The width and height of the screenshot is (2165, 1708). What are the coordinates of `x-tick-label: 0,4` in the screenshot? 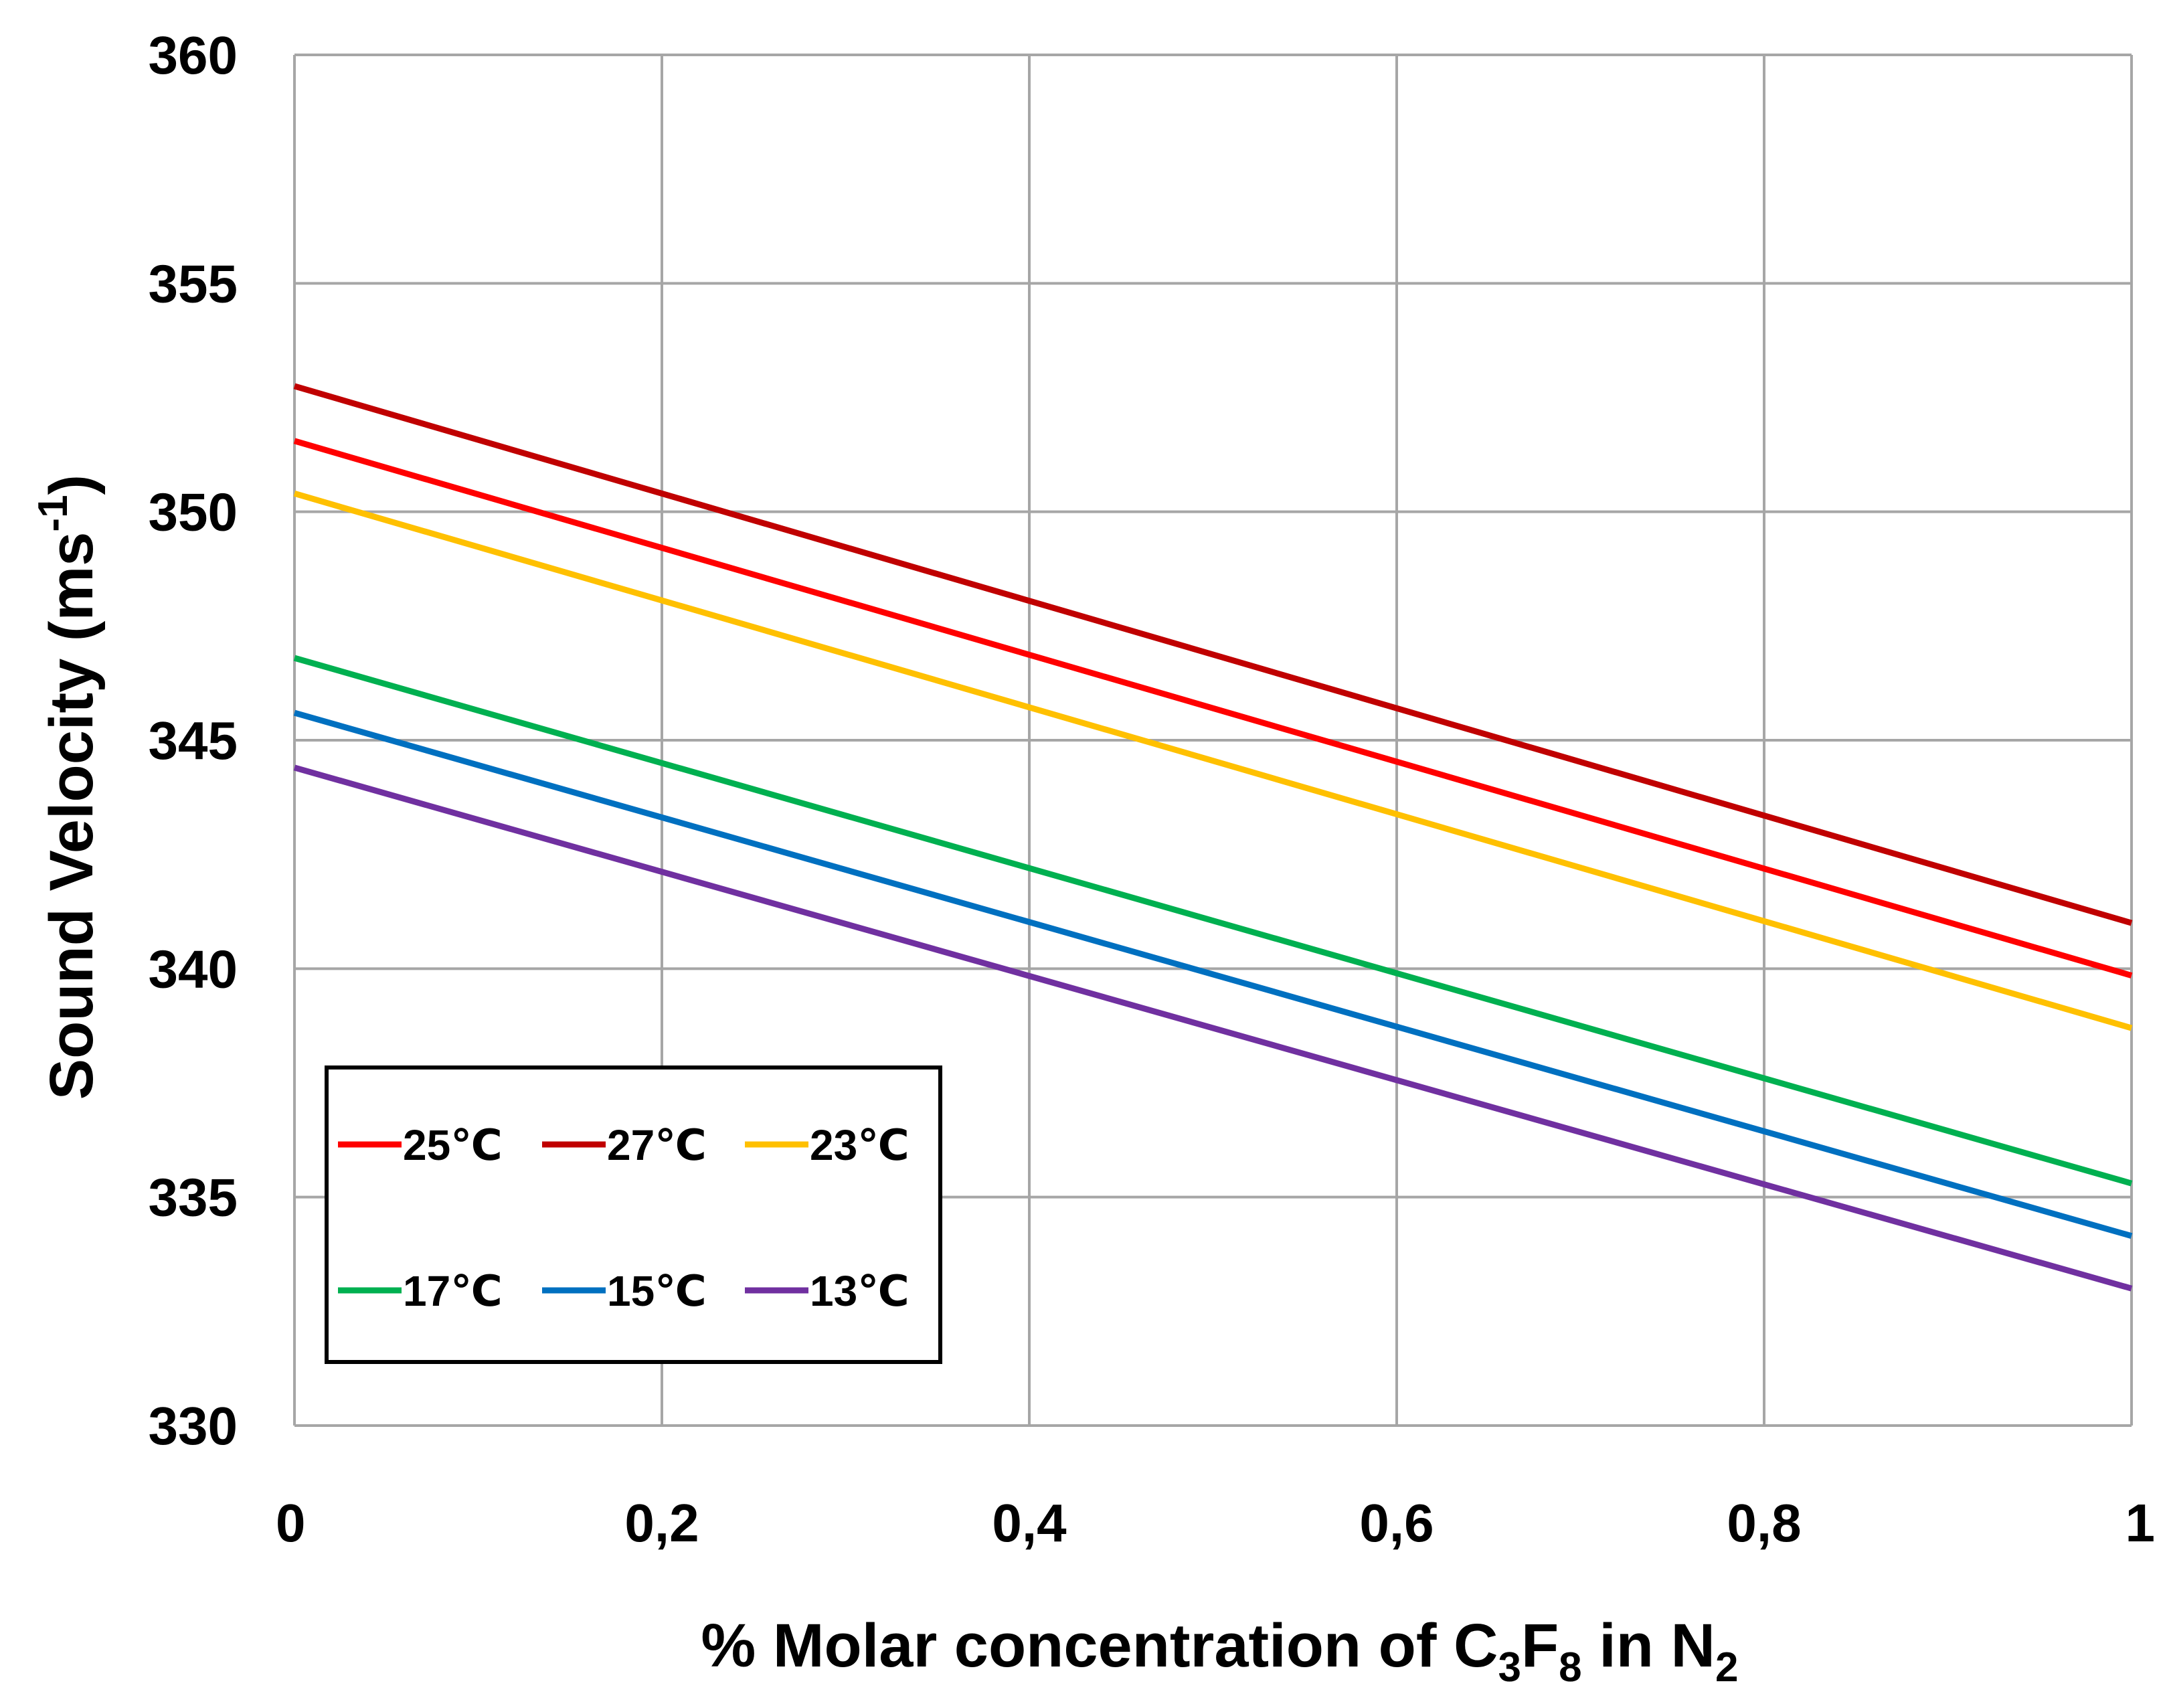 It's located at (1029, 1523).